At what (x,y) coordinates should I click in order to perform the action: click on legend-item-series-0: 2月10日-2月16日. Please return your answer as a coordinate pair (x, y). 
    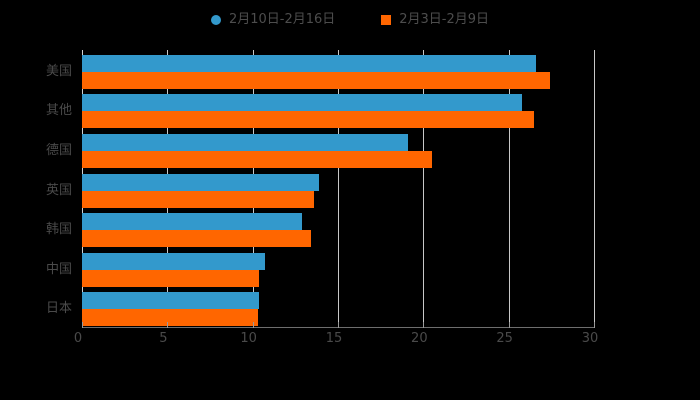
    Looking at the image, I should click on (273, 19).